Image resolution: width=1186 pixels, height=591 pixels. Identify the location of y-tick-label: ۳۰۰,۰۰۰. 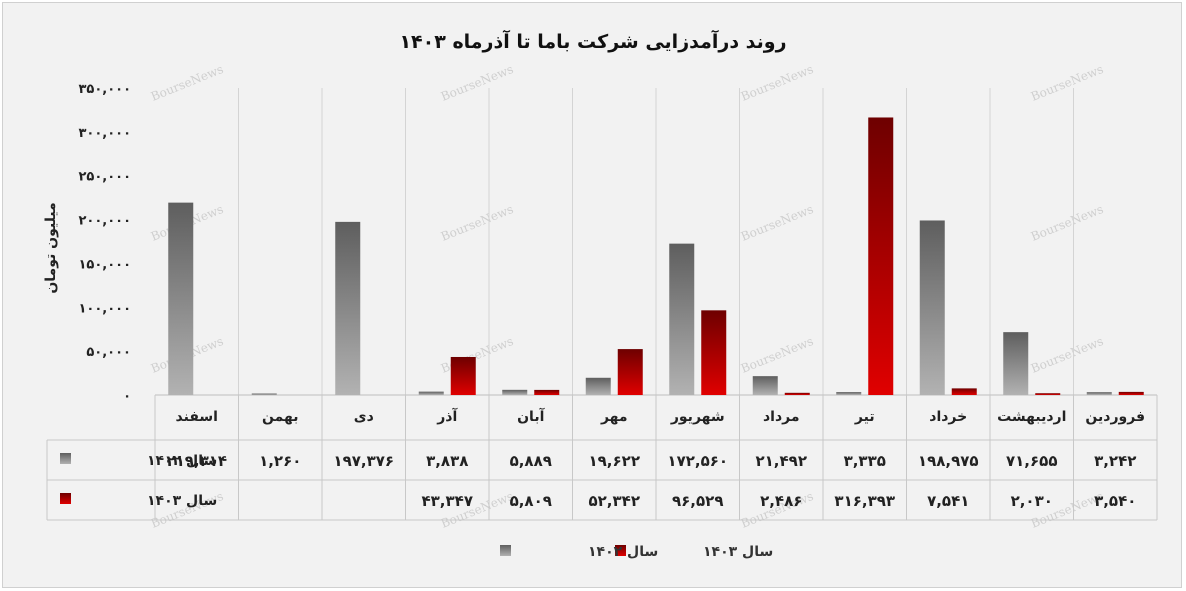
(104, 133).